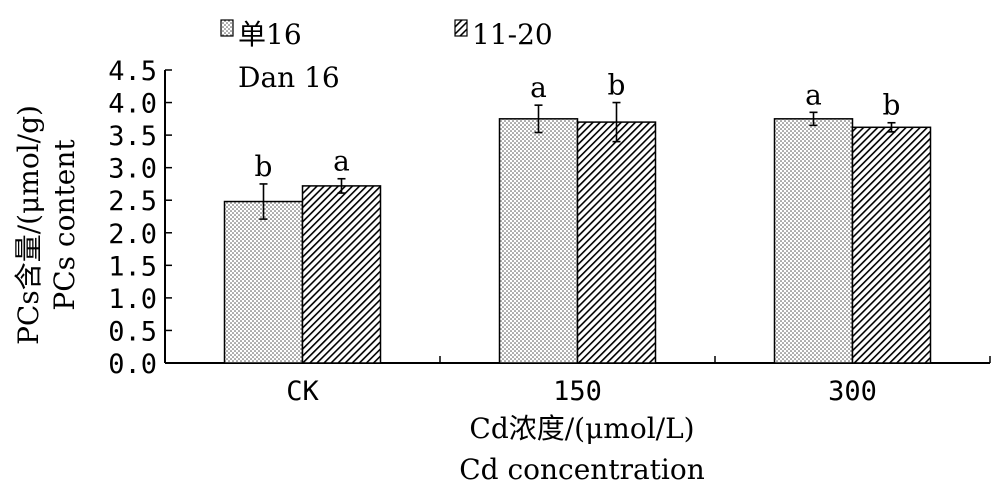  I want to click on y-tick-label: 0.0, so click(132, 364).